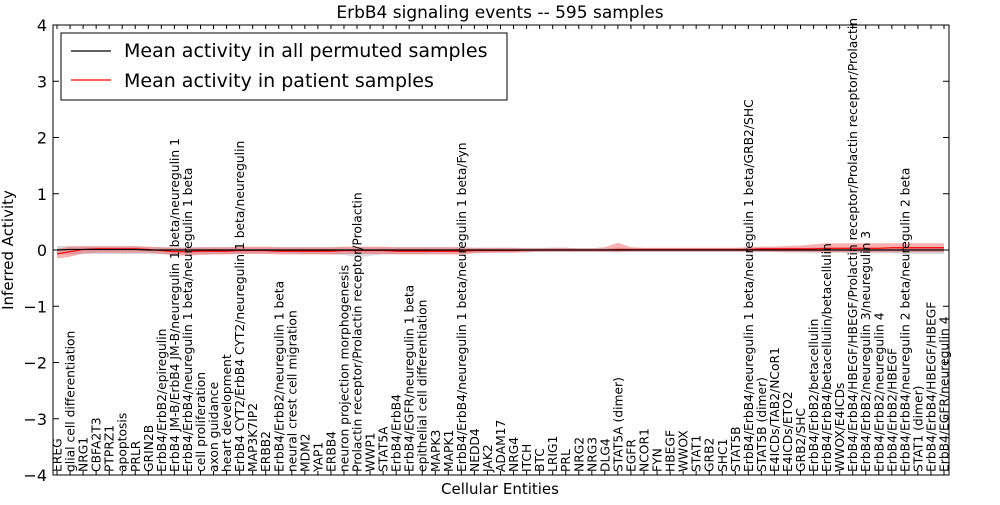  I want to click on x-tick-label: ErbB4/EGFR/neuregulin 4, so click(945, 394).